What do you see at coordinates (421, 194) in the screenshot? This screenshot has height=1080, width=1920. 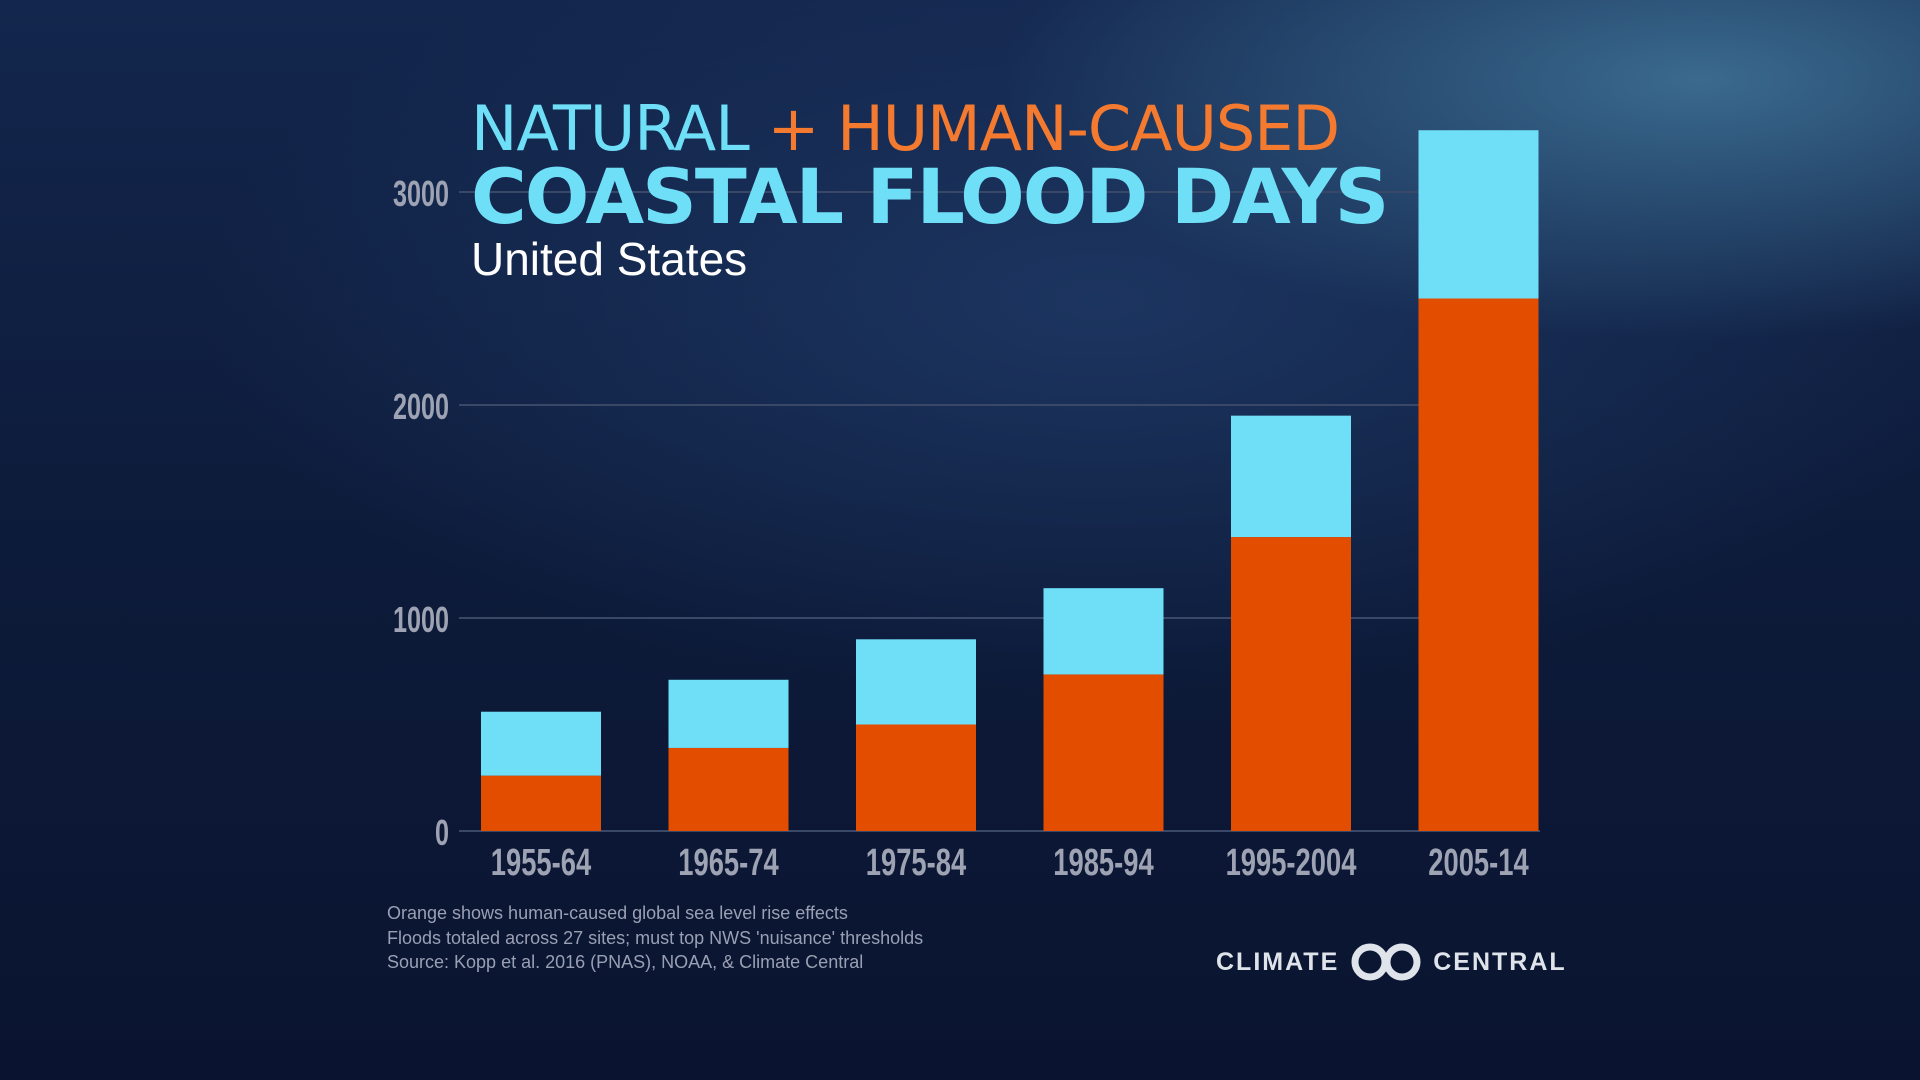 I see `y-tick-label: 3000` at bounding box center [421, 194].